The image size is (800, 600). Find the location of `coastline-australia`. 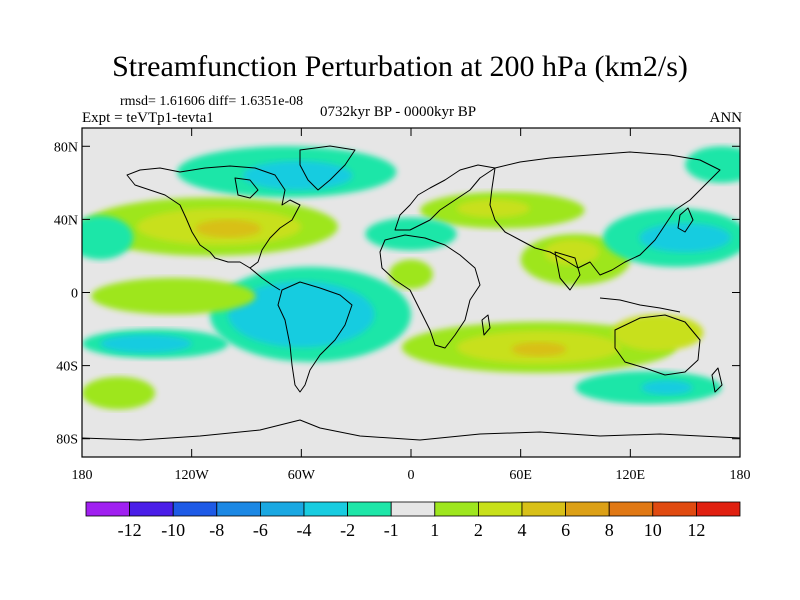

coastline-australia is located at coordinates (657, 345).